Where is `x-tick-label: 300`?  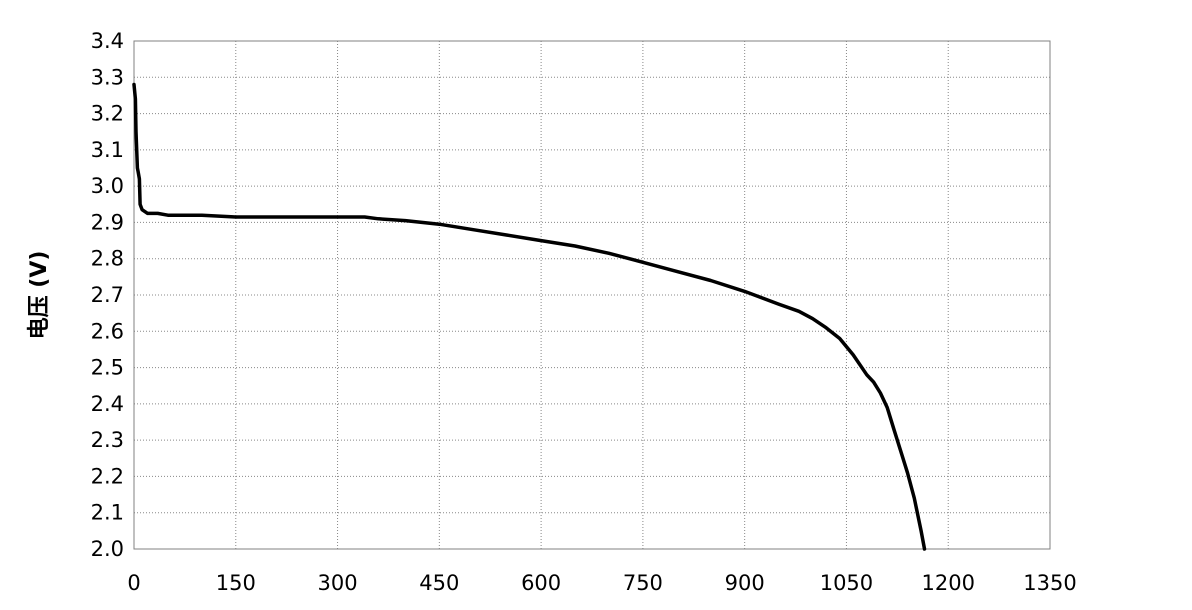
x-tick-label: 300 is located at coordinates (338, 583).